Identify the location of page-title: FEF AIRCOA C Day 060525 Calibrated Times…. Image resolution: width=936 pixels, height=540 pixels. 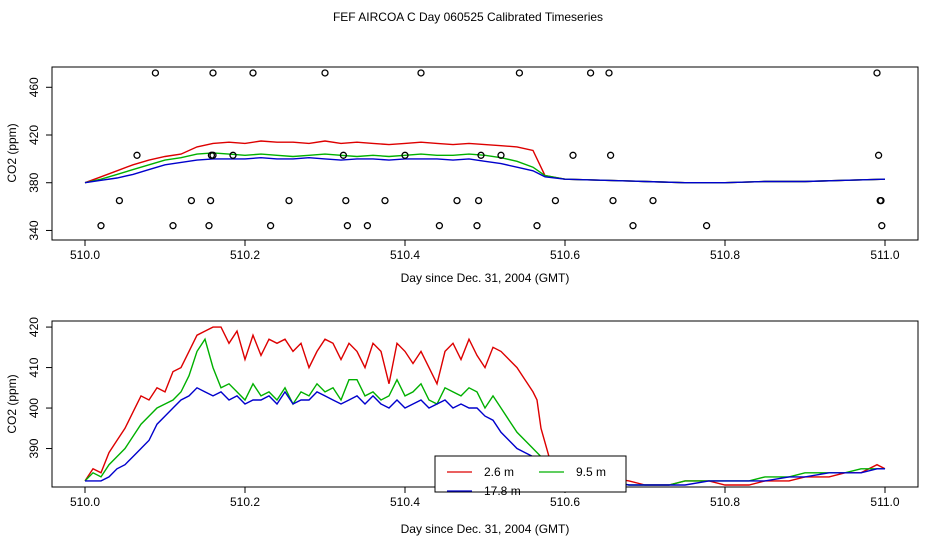
(468, 17).